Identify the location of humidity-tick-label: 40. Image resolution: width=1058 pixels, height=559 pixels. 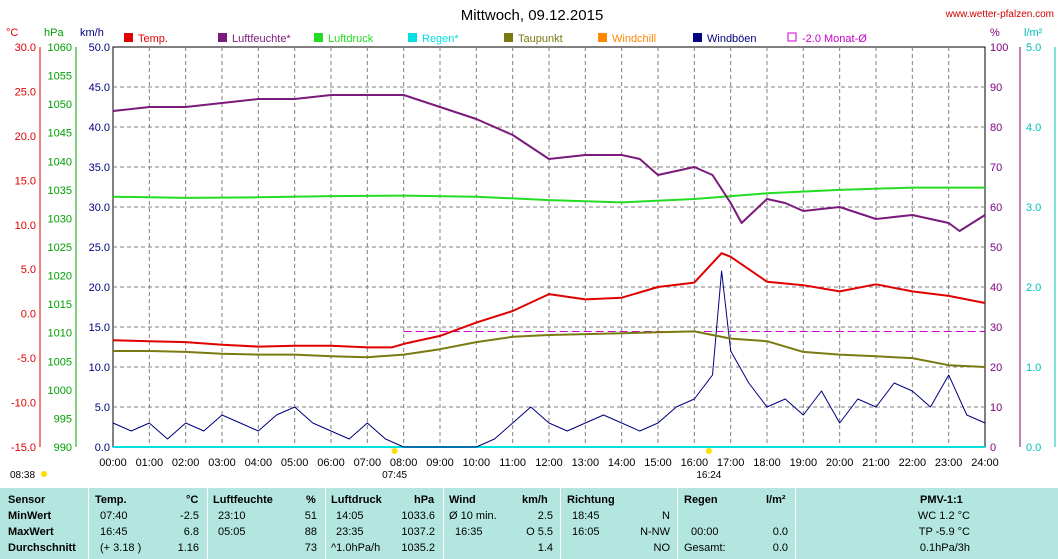
(996, 288).